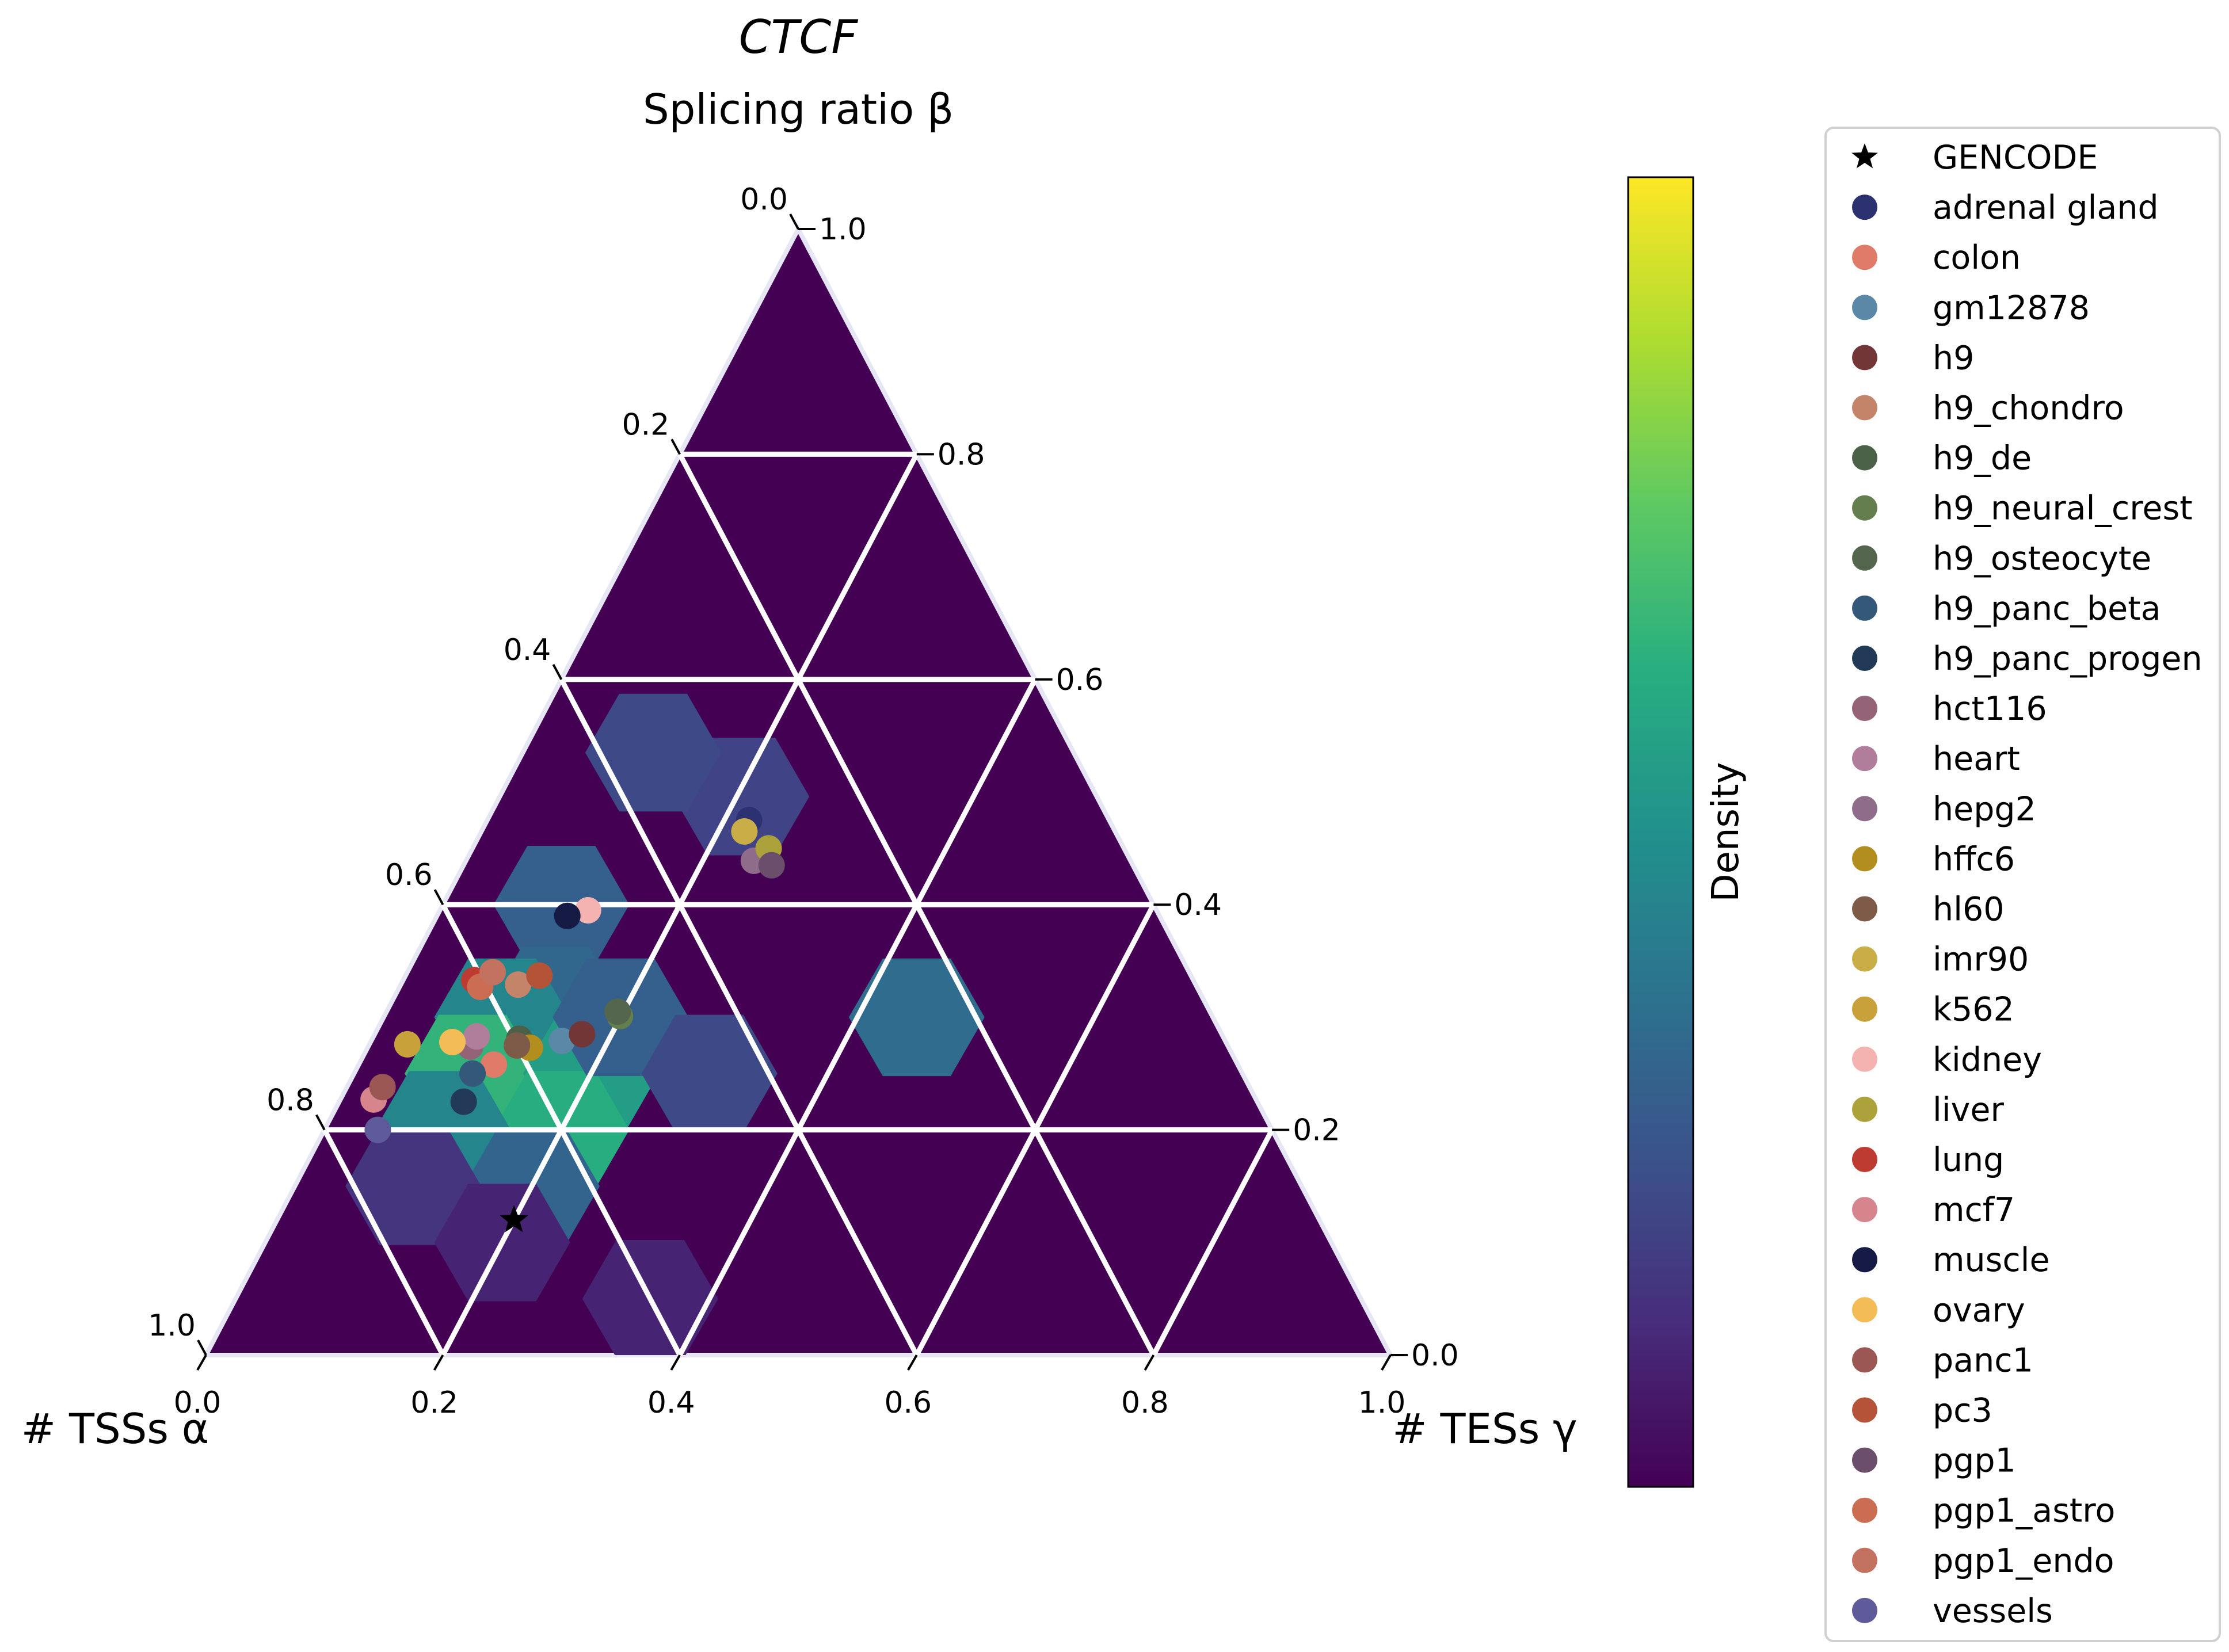  I want to click on legend-marker-muscle, so click(1864, 1260).